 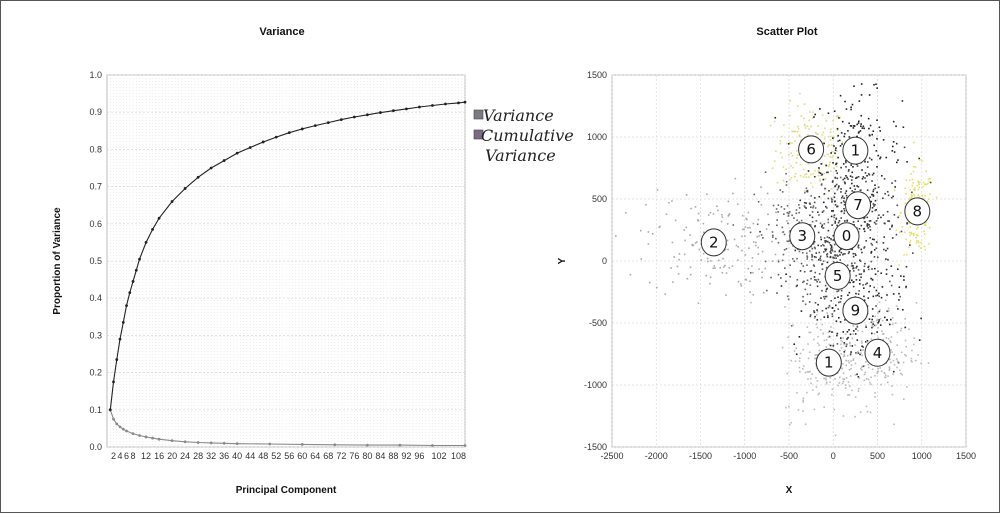 What do you see at coordinates (380, 456) in the screenshot?
I see `variance-x-tick-label: 84` at bounding box center [380, 456].